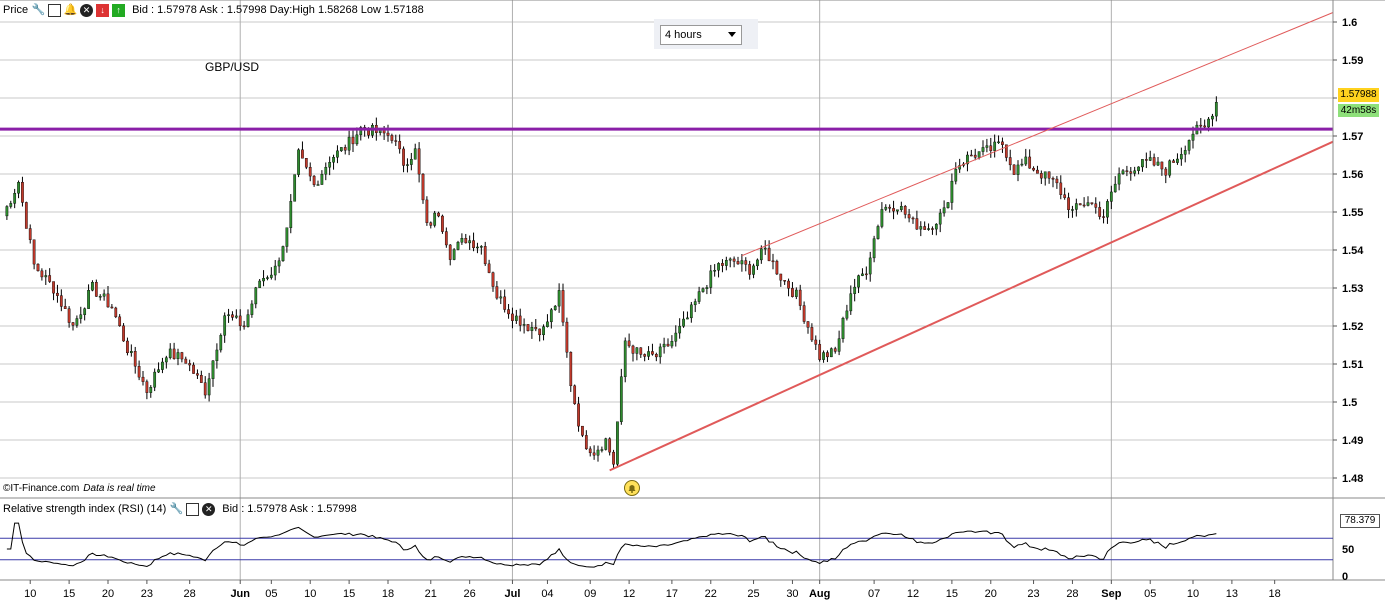  Describe the element at coordinates (41, 488) in the screenshot. I see `credit-source: ©IT-Finance.com` at that location.